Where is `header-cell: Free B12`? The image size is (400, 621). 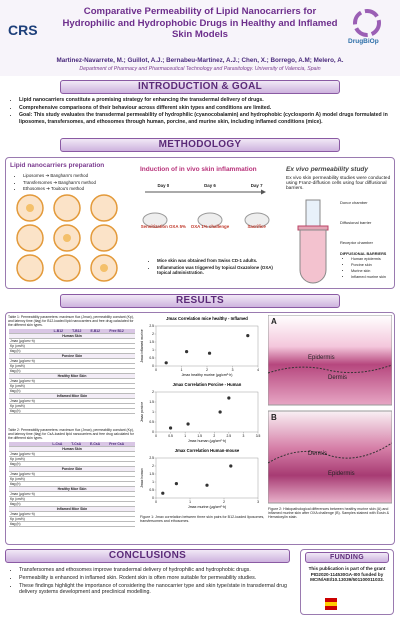
header-cell: Free B12 is located at coordinates (121, 331).